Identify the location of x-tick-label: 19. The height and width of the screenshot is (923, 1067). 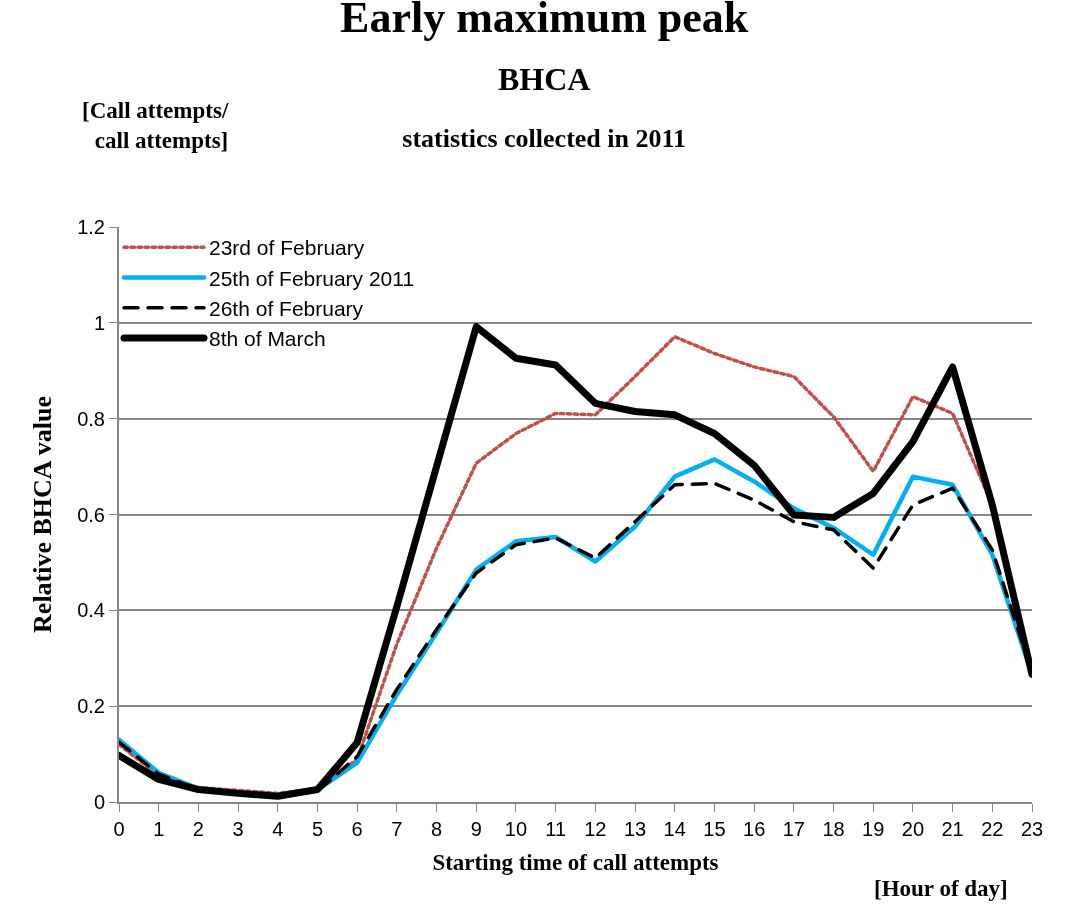
(873, 829).